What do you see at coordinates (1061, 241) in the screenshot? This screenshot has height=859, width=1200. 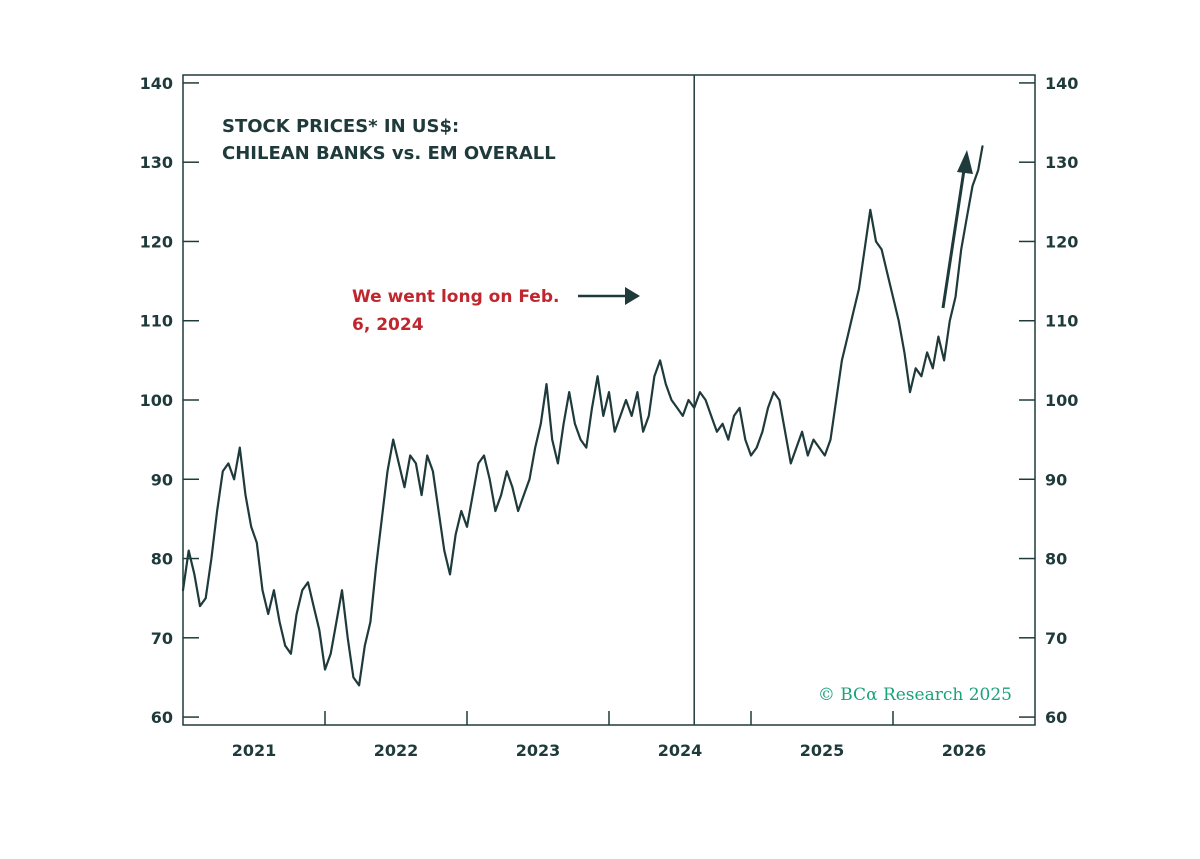 I see `y-tick-label-right: 120` at bounding box center [1061, 241].